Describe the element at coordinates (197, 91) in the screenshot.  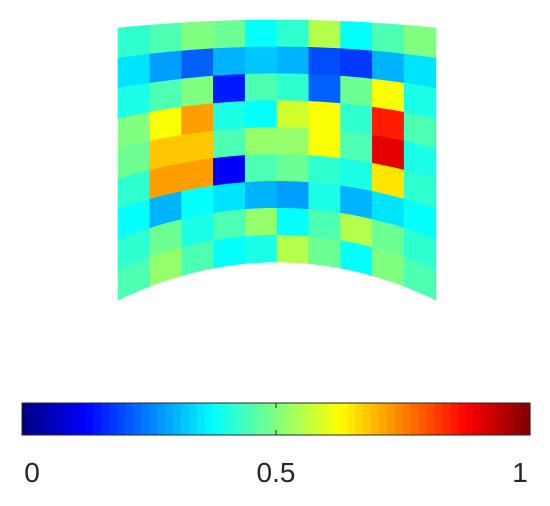
I see `heatmap-cell-r2-c2` at that location.